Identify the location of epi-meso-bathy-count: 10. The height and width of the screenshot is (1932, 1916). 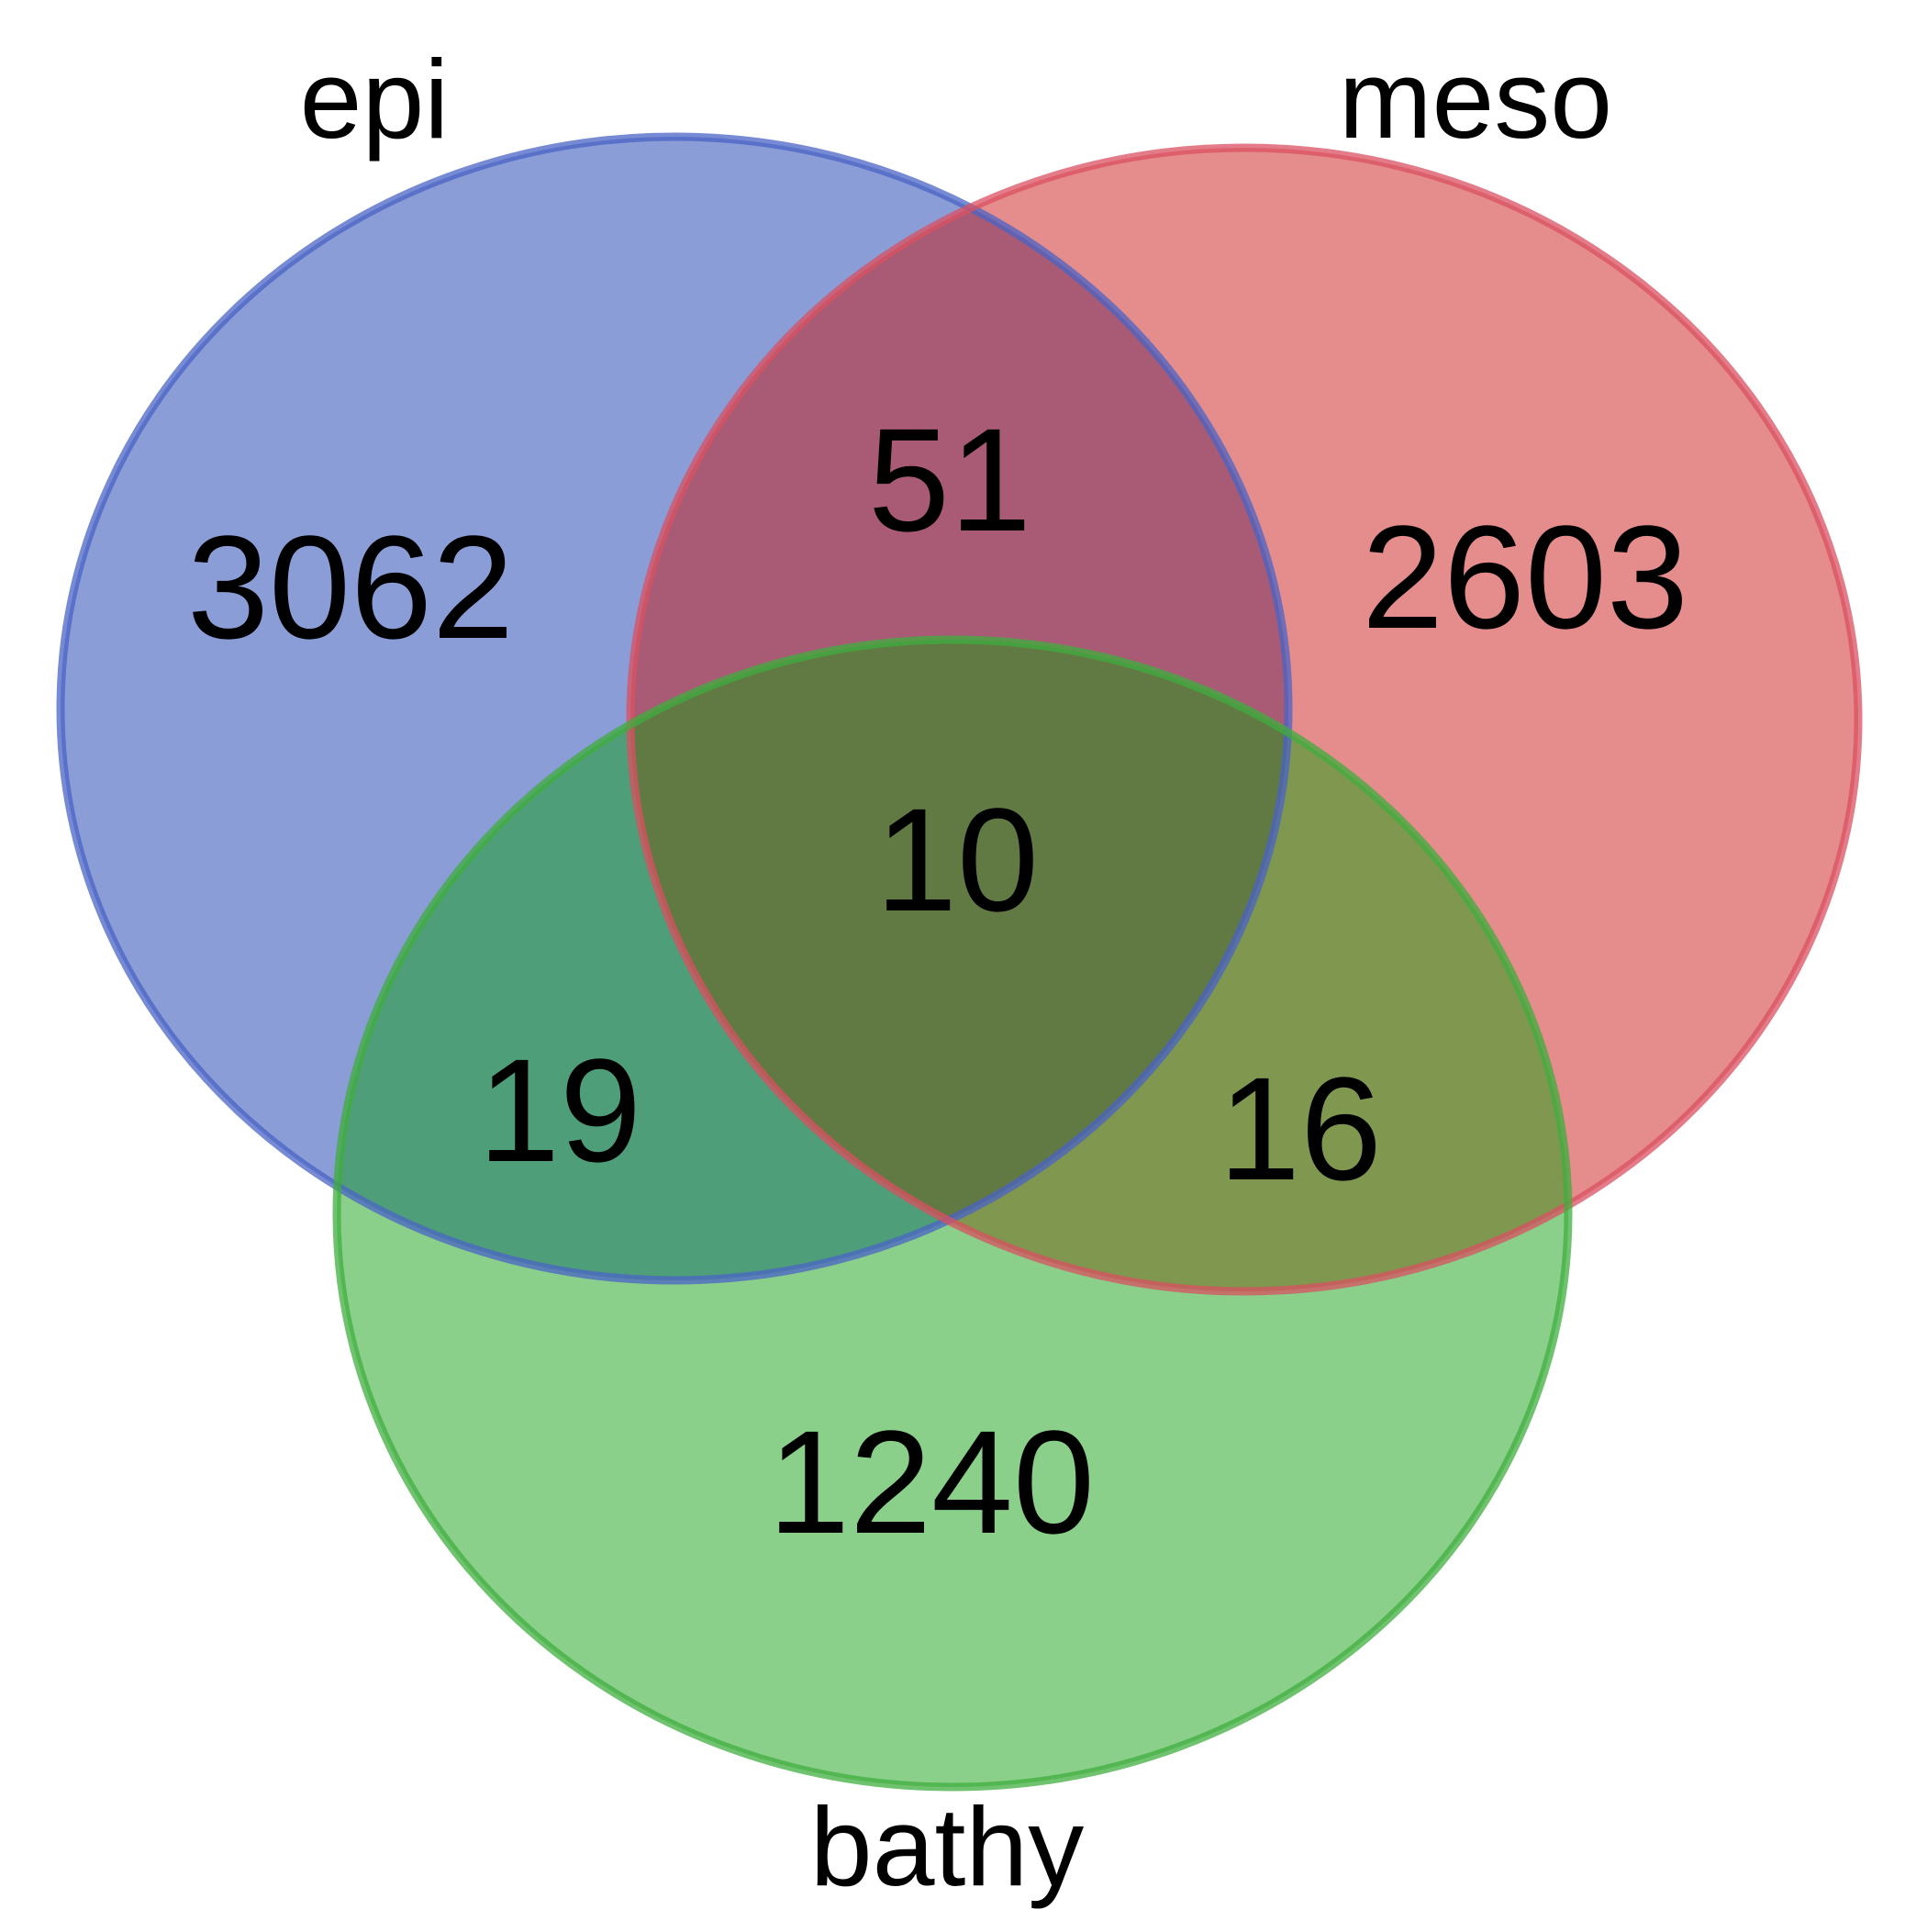
(957, 859).